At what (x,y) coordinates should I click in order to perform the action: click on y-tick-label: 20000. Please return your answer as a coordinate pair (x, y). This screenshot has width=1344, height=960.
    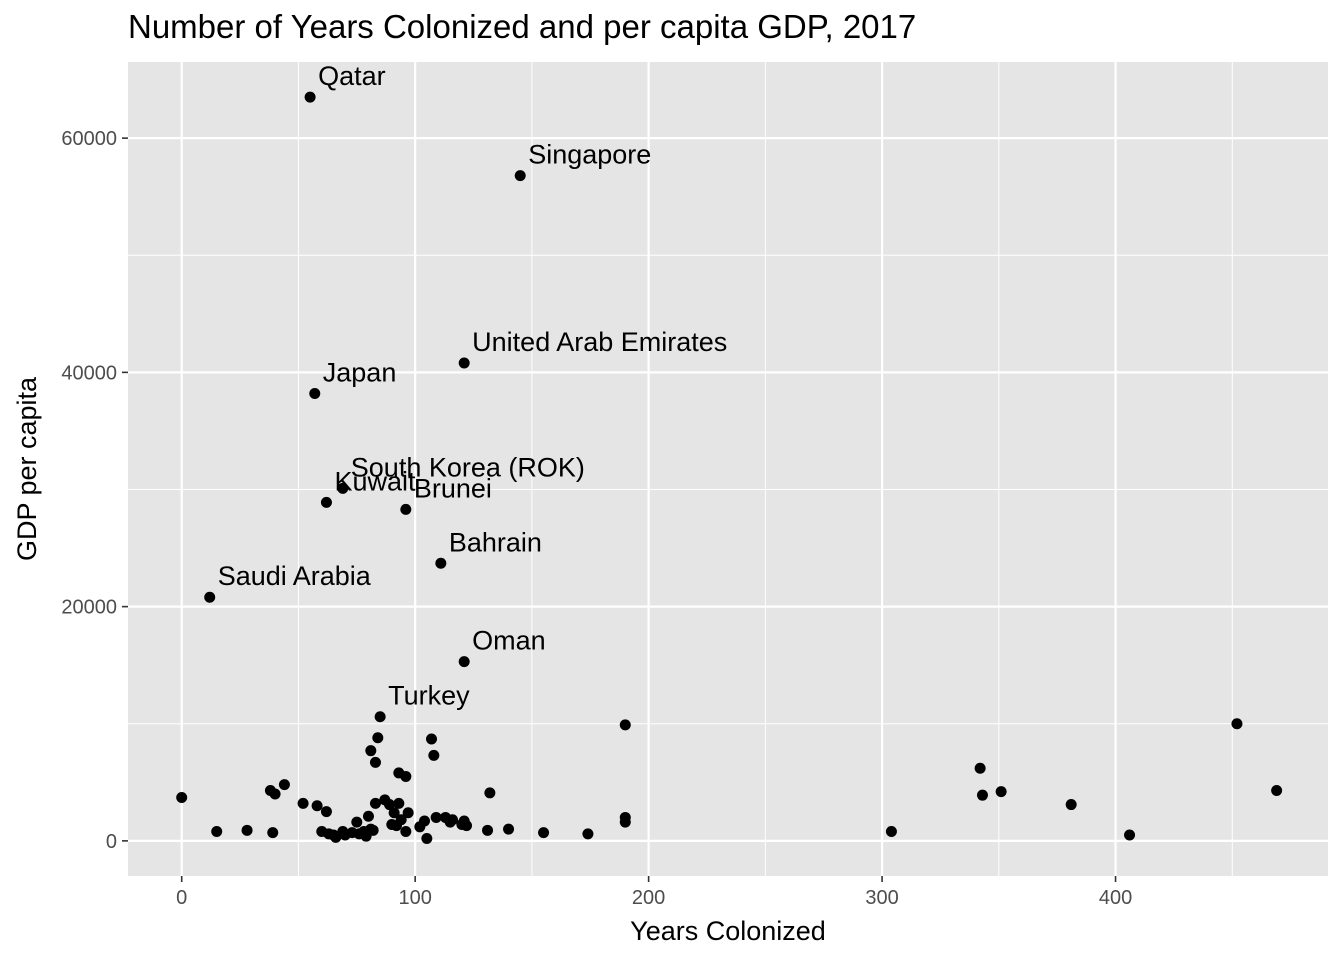
    Looking at the image, I should click on (89, 608).